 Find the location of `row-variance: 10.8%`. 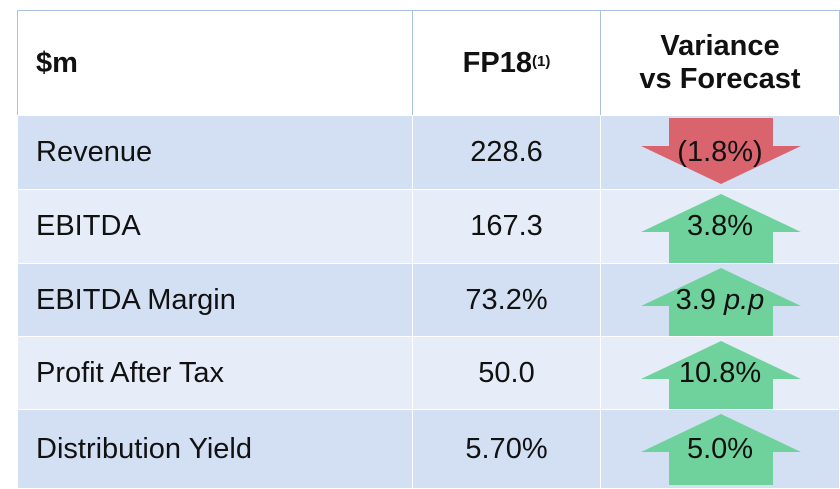

row-variance: 10.8% is located at coordinates (720, 373).